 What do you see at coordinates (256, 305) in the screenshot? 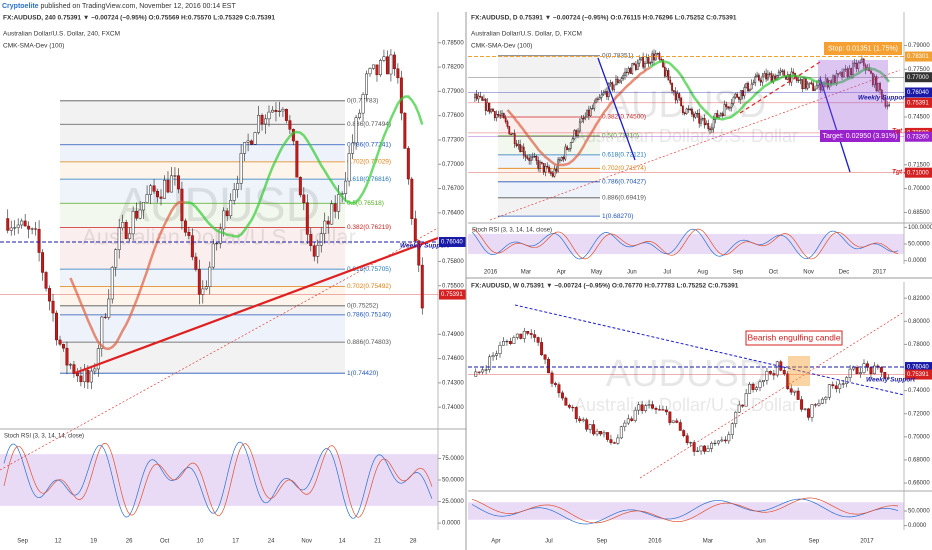
I see `trend-line` at bounding box center [256, 305].